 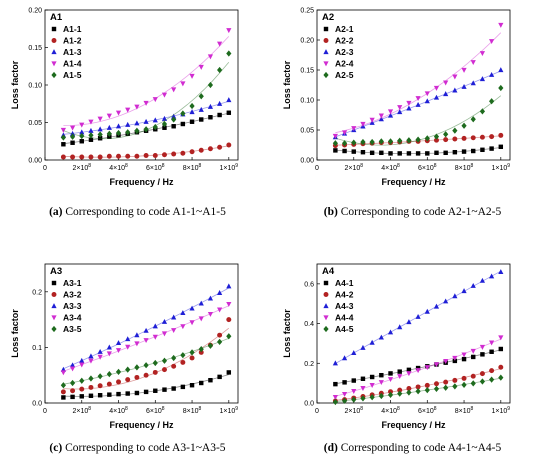 I want to click on x-tick-label-b: 0, so click(x=317, y=168).